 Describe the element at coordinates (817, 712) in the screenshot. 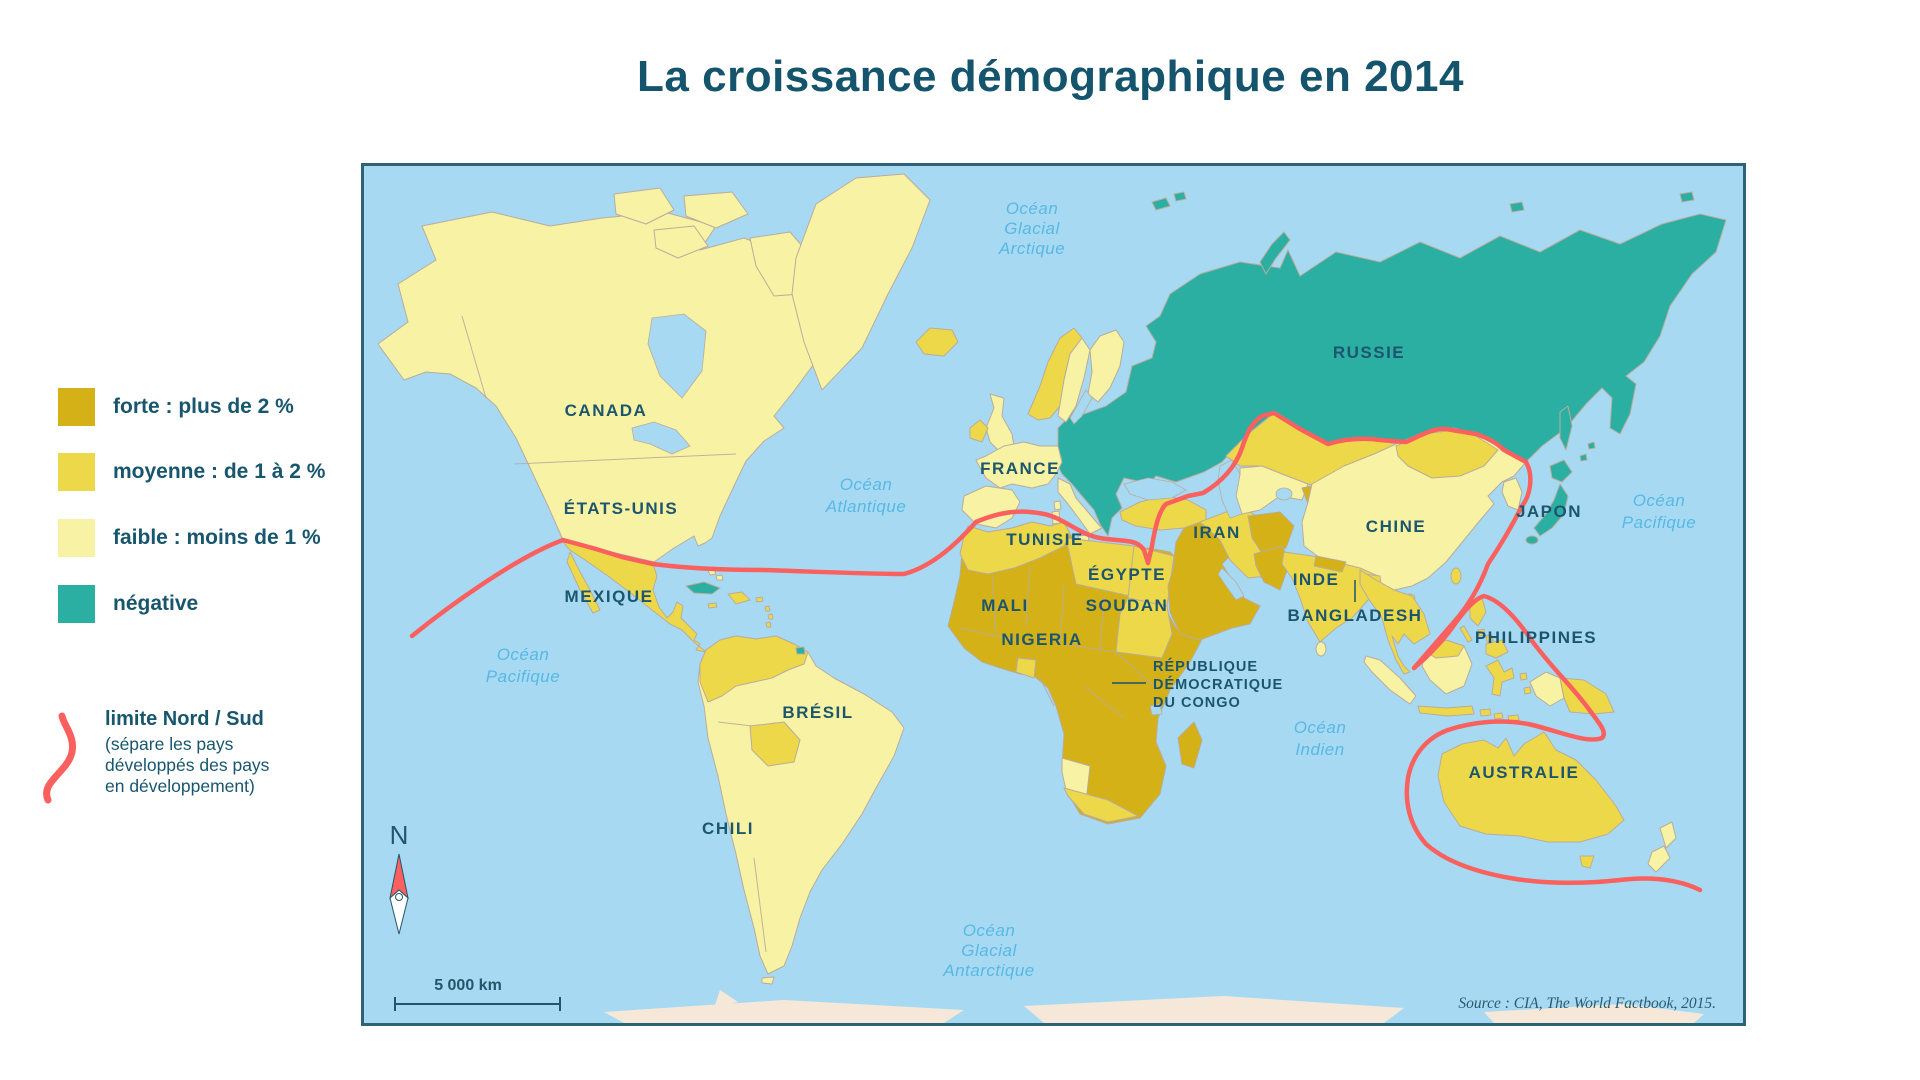

I see `label-bresil: BRÉSIL` at that location.